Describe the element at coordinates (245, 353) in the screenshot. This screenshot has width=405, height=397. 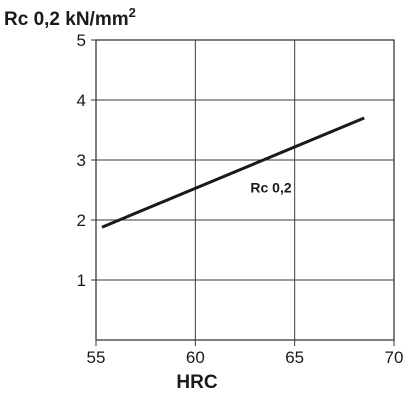
I see `x-axis-ticks: 55 60 65 70` at that location.